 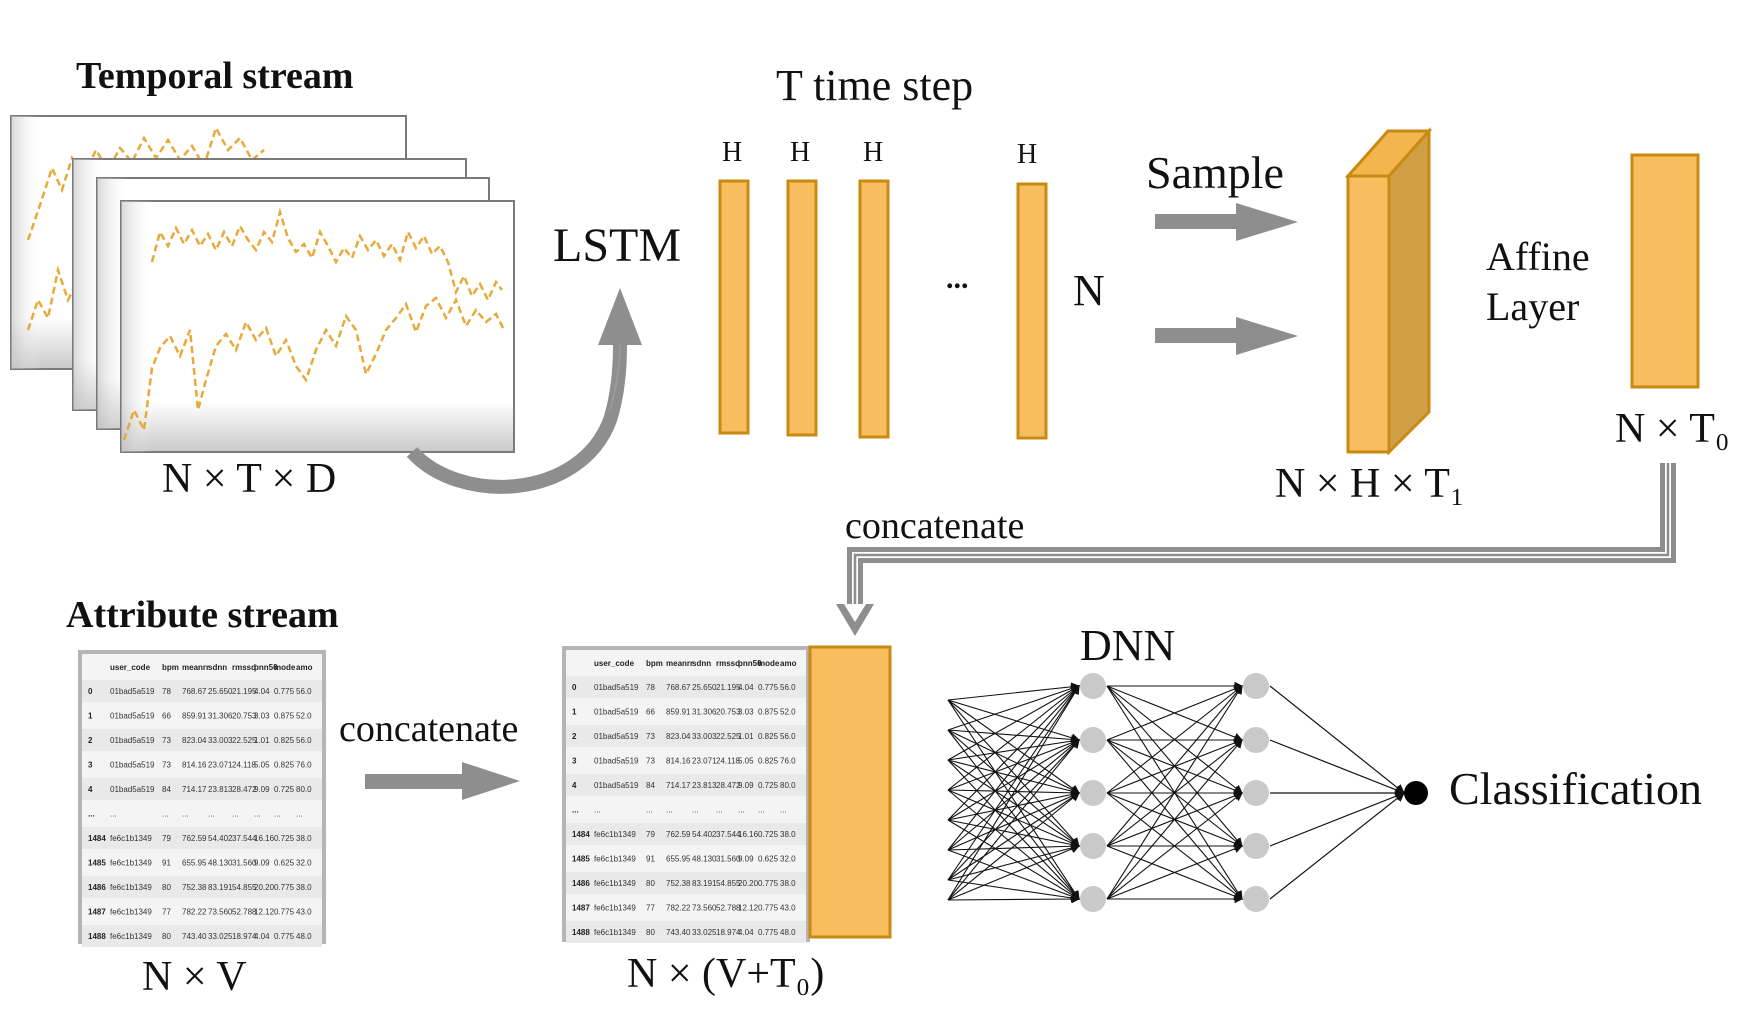 I want to click on affine-label-line2: Layer, so click(x=1533, y=306).